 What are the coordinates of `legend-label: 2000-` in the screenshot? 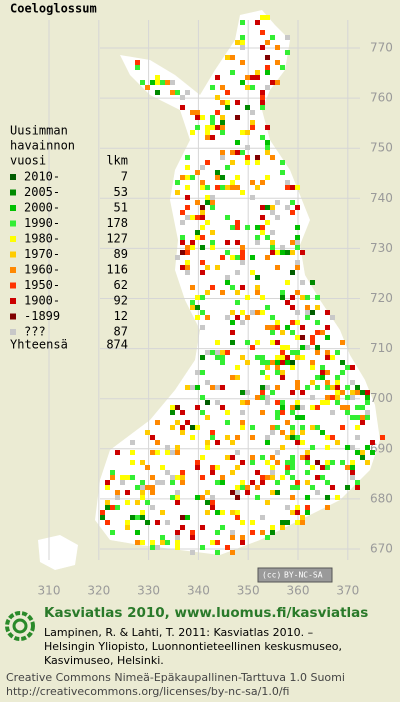 It's located at (42, 208).